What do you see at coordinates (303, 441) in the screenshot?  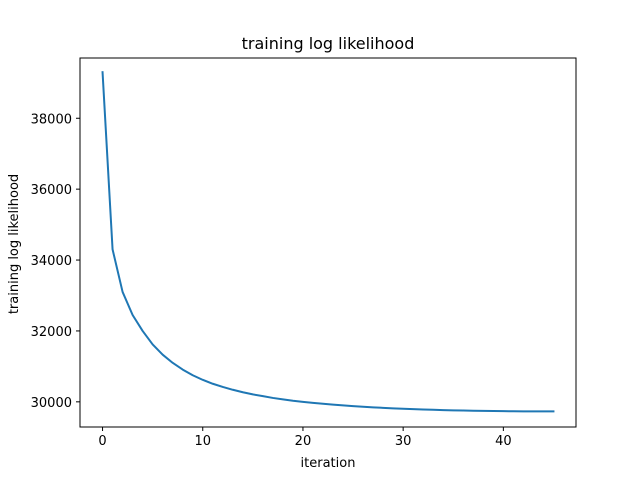 I see `x-tick-label-20: 20` at bounding box center [303, 441].